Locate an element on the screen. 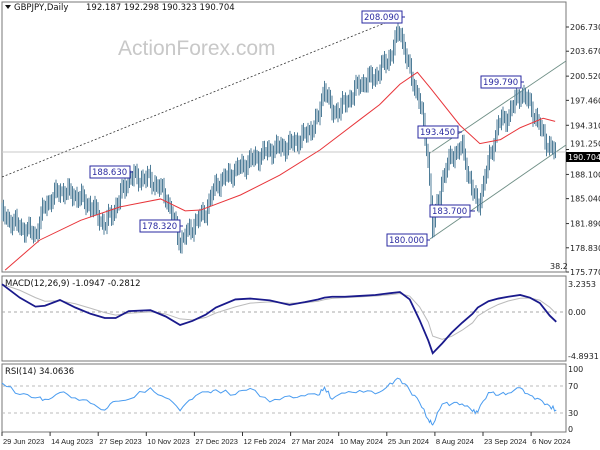 This screenshot has height=450, width=600. time-tick-label: 14 Aug 2023 is located at coordinates (72, 441).